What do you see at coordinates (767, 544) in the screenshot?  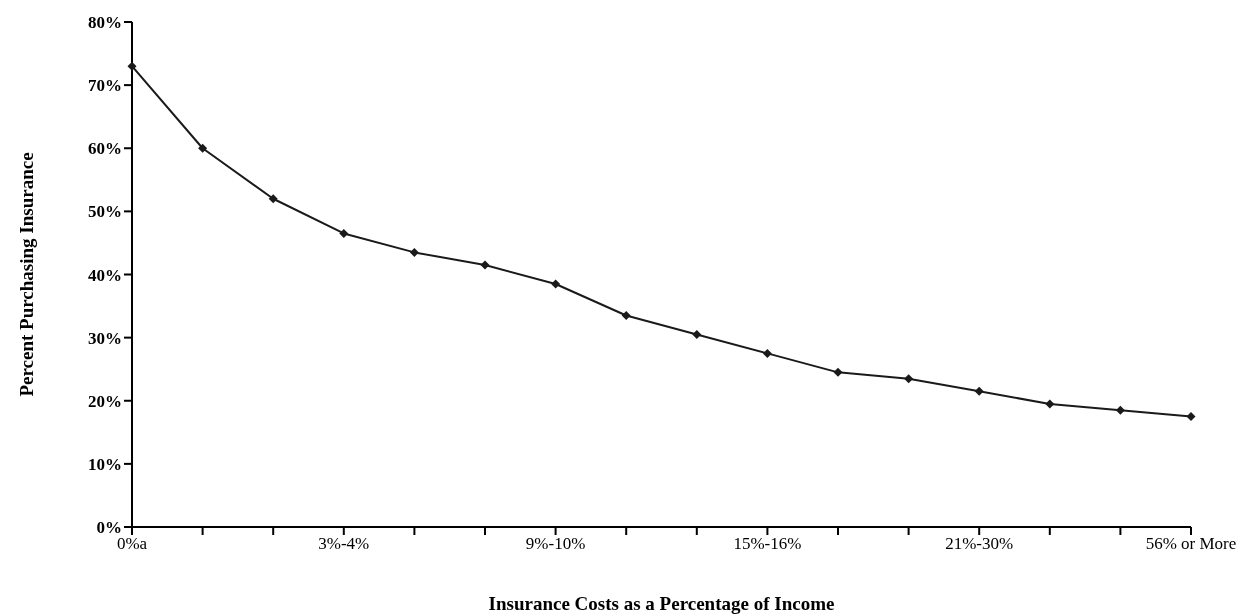 I see `x-tick-label: 15%-16%` at bounding box center [767, 544].